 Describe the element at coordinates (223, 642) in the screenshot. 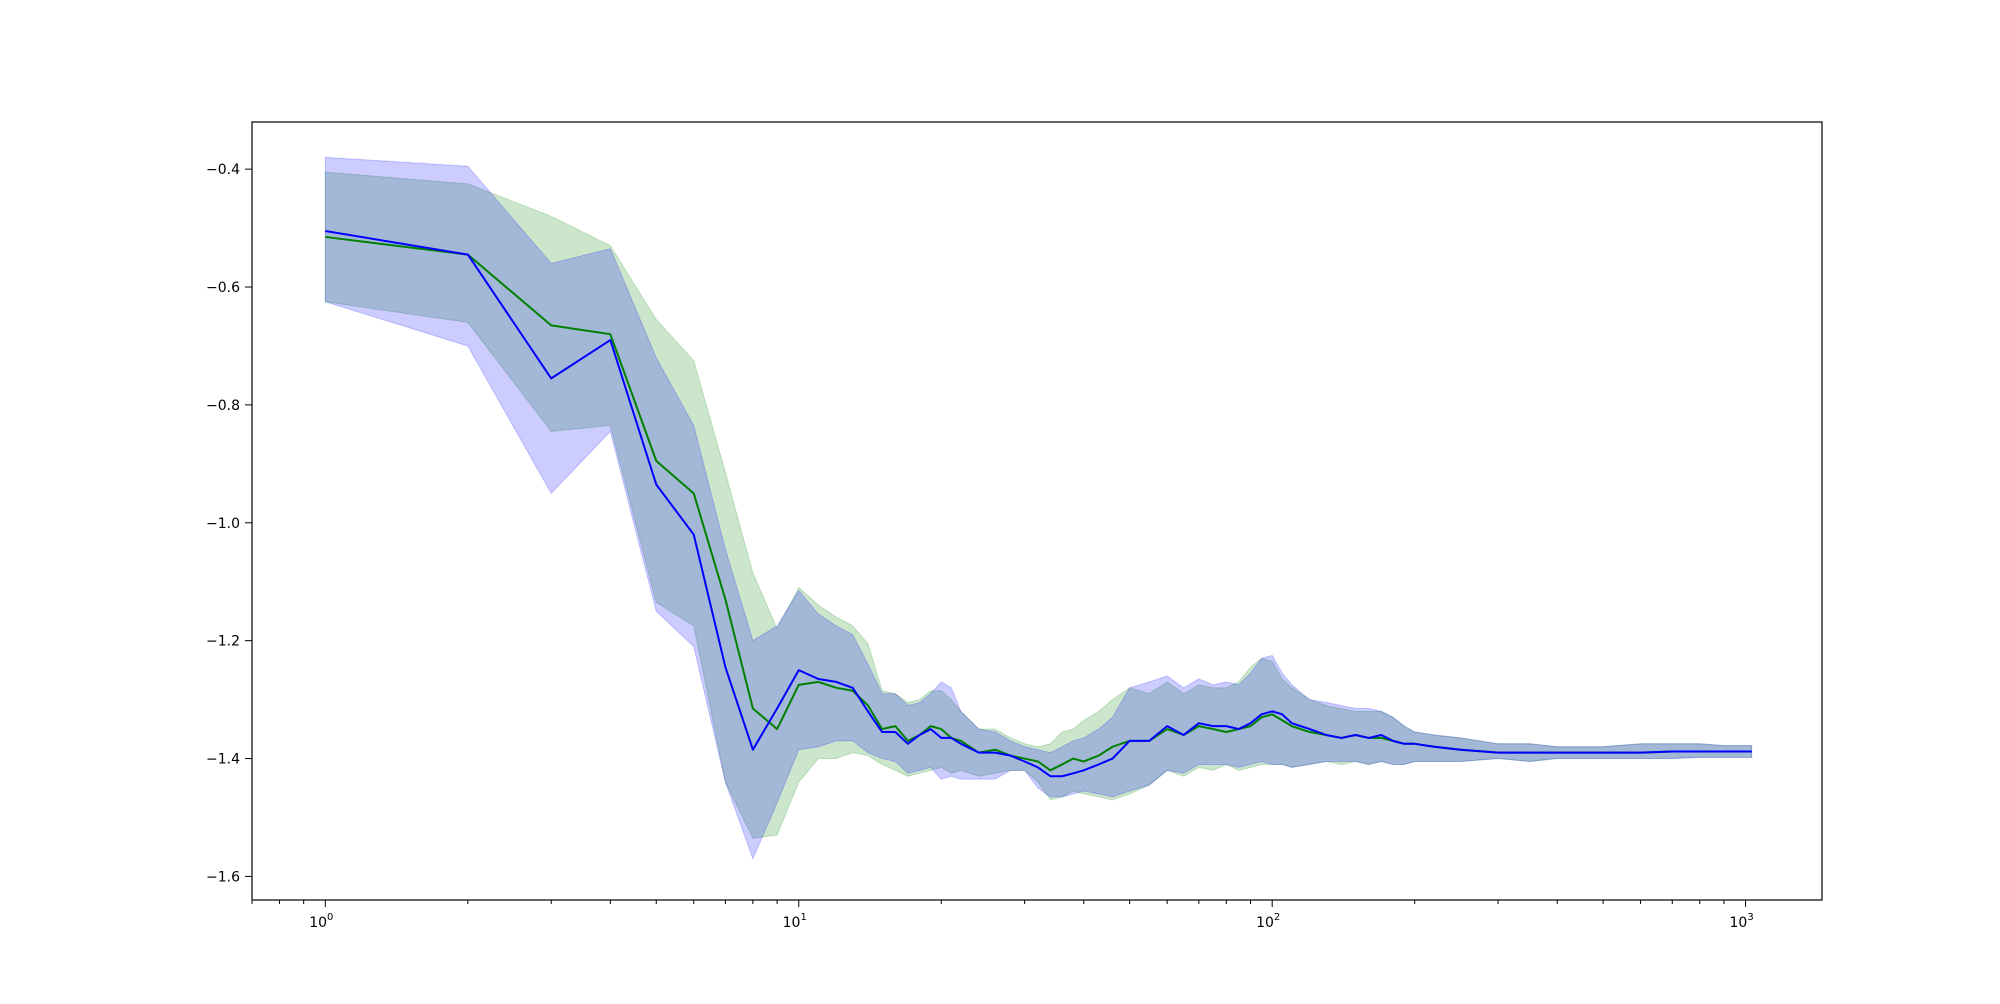

I see `y-tick-label: −1.2` at that location.